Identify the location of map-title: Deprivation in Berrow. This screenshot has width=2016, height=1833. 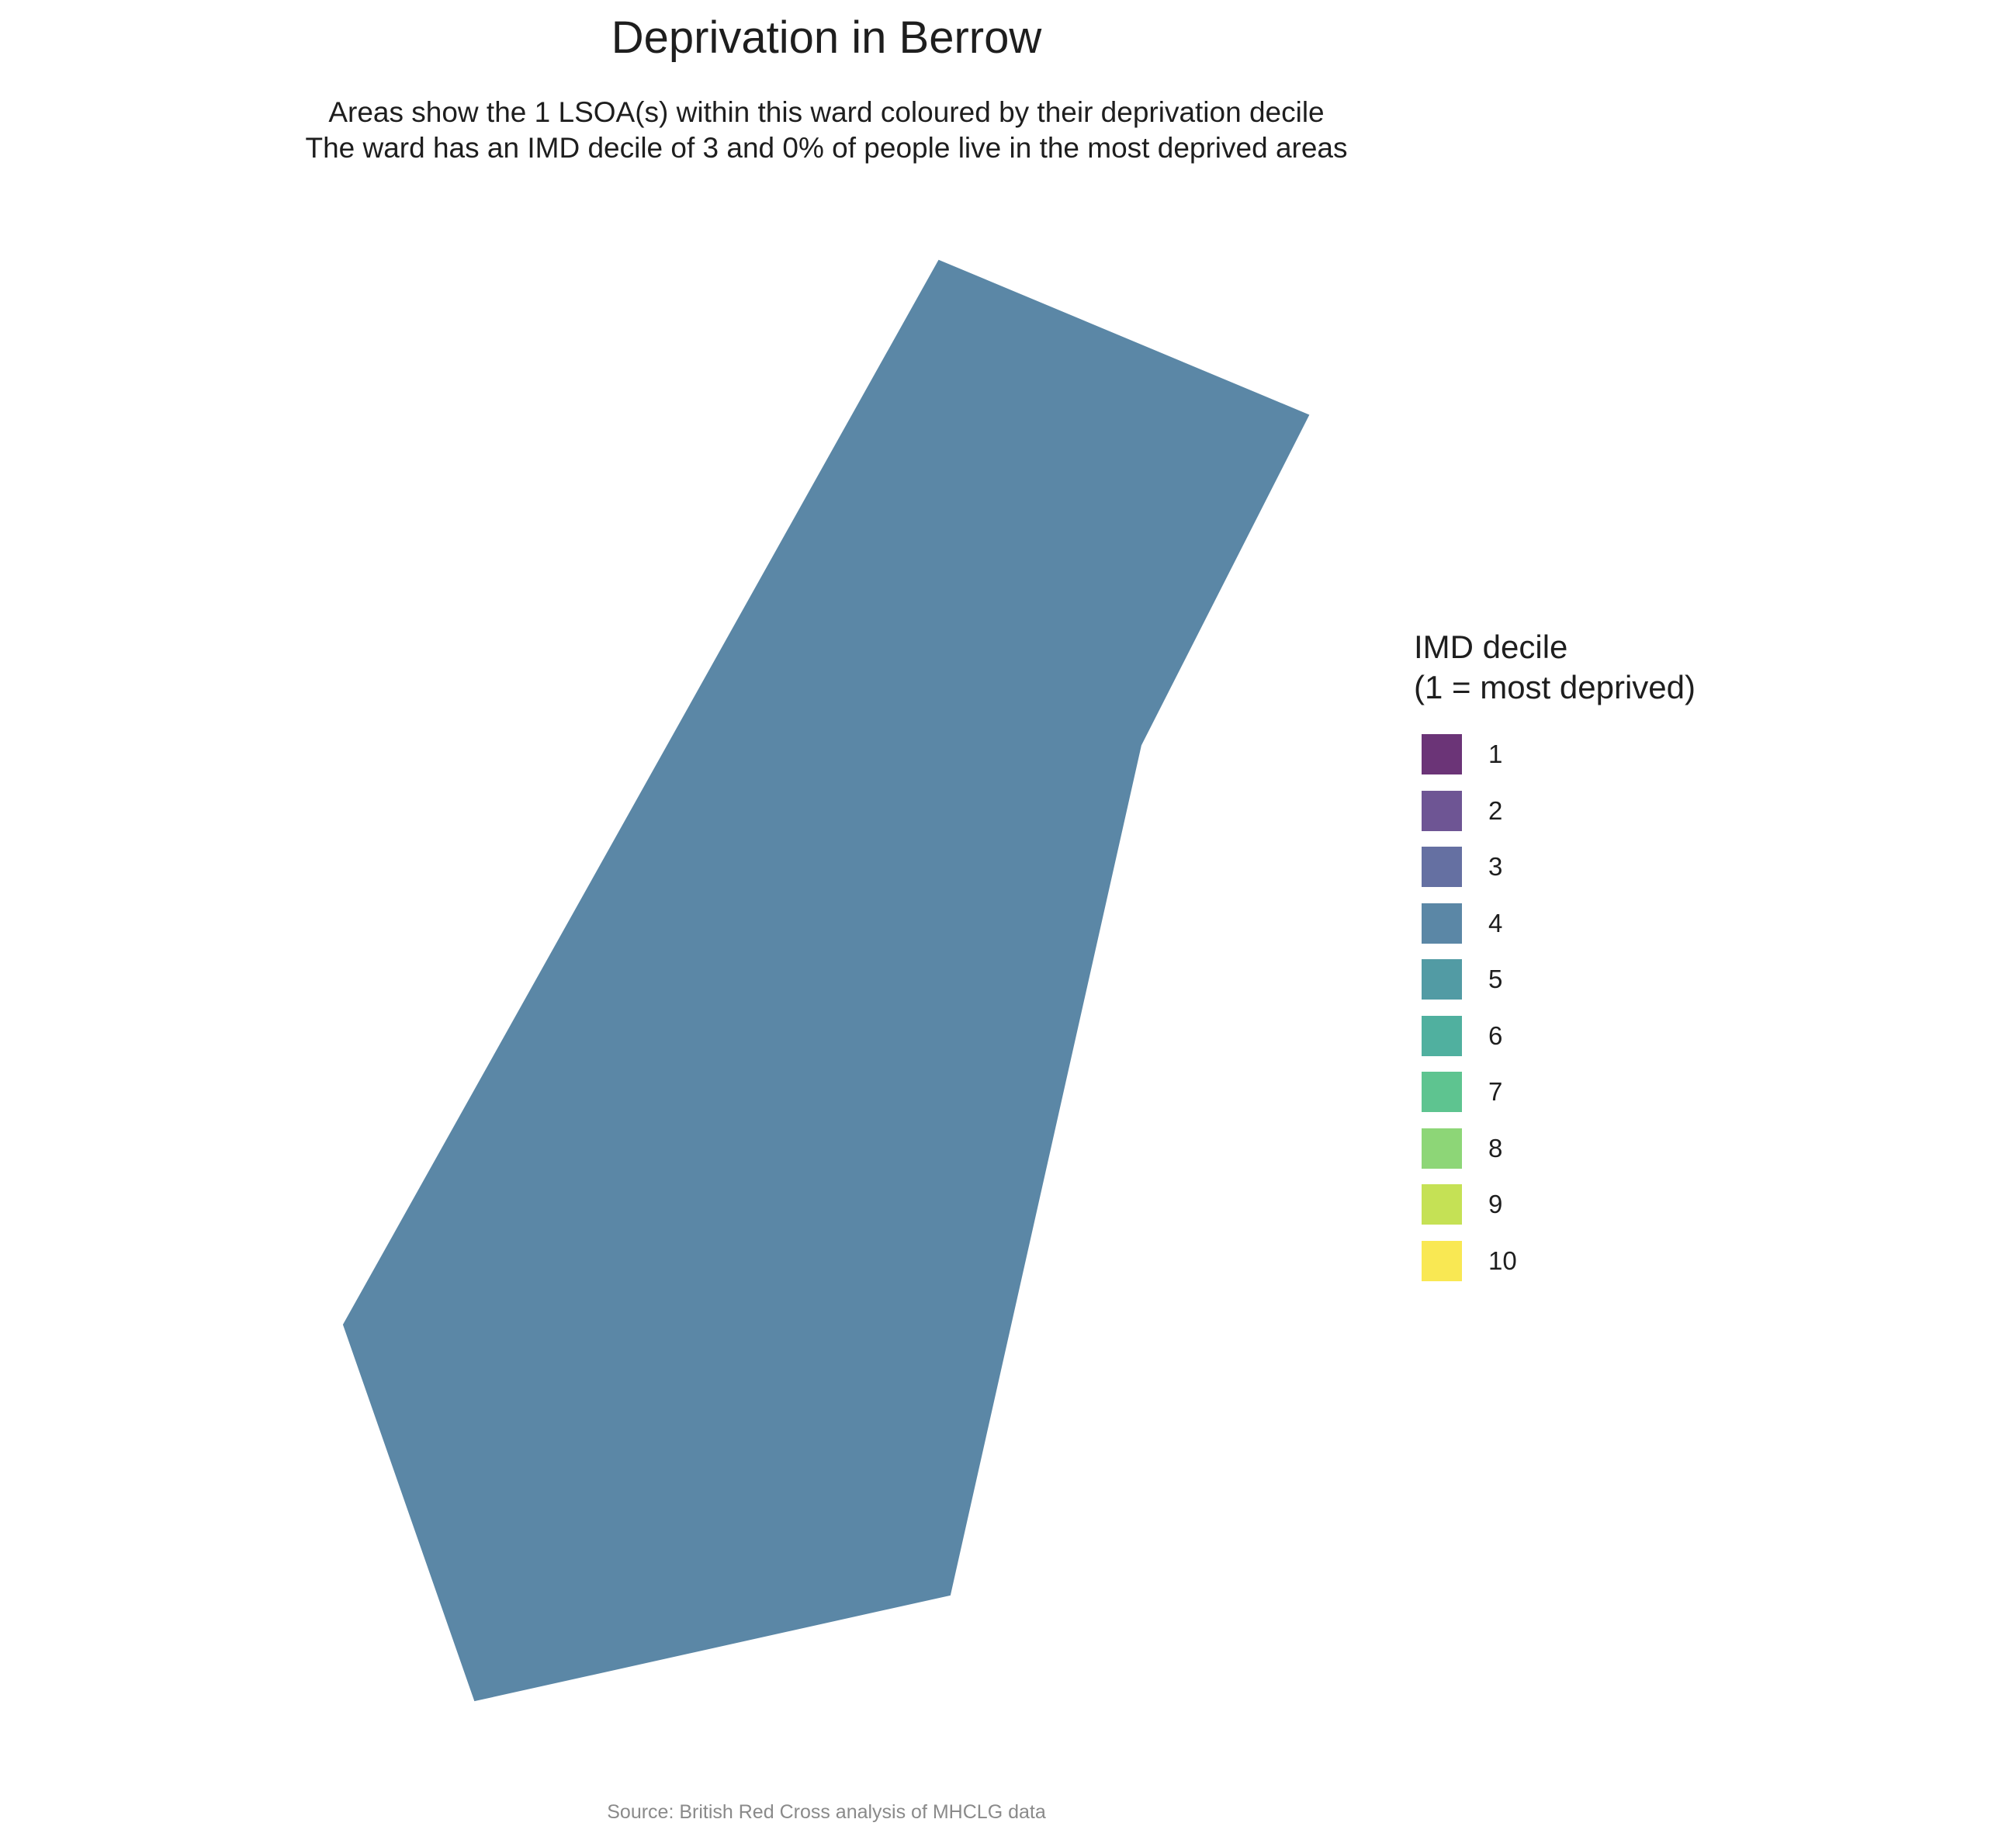
(827, 37).